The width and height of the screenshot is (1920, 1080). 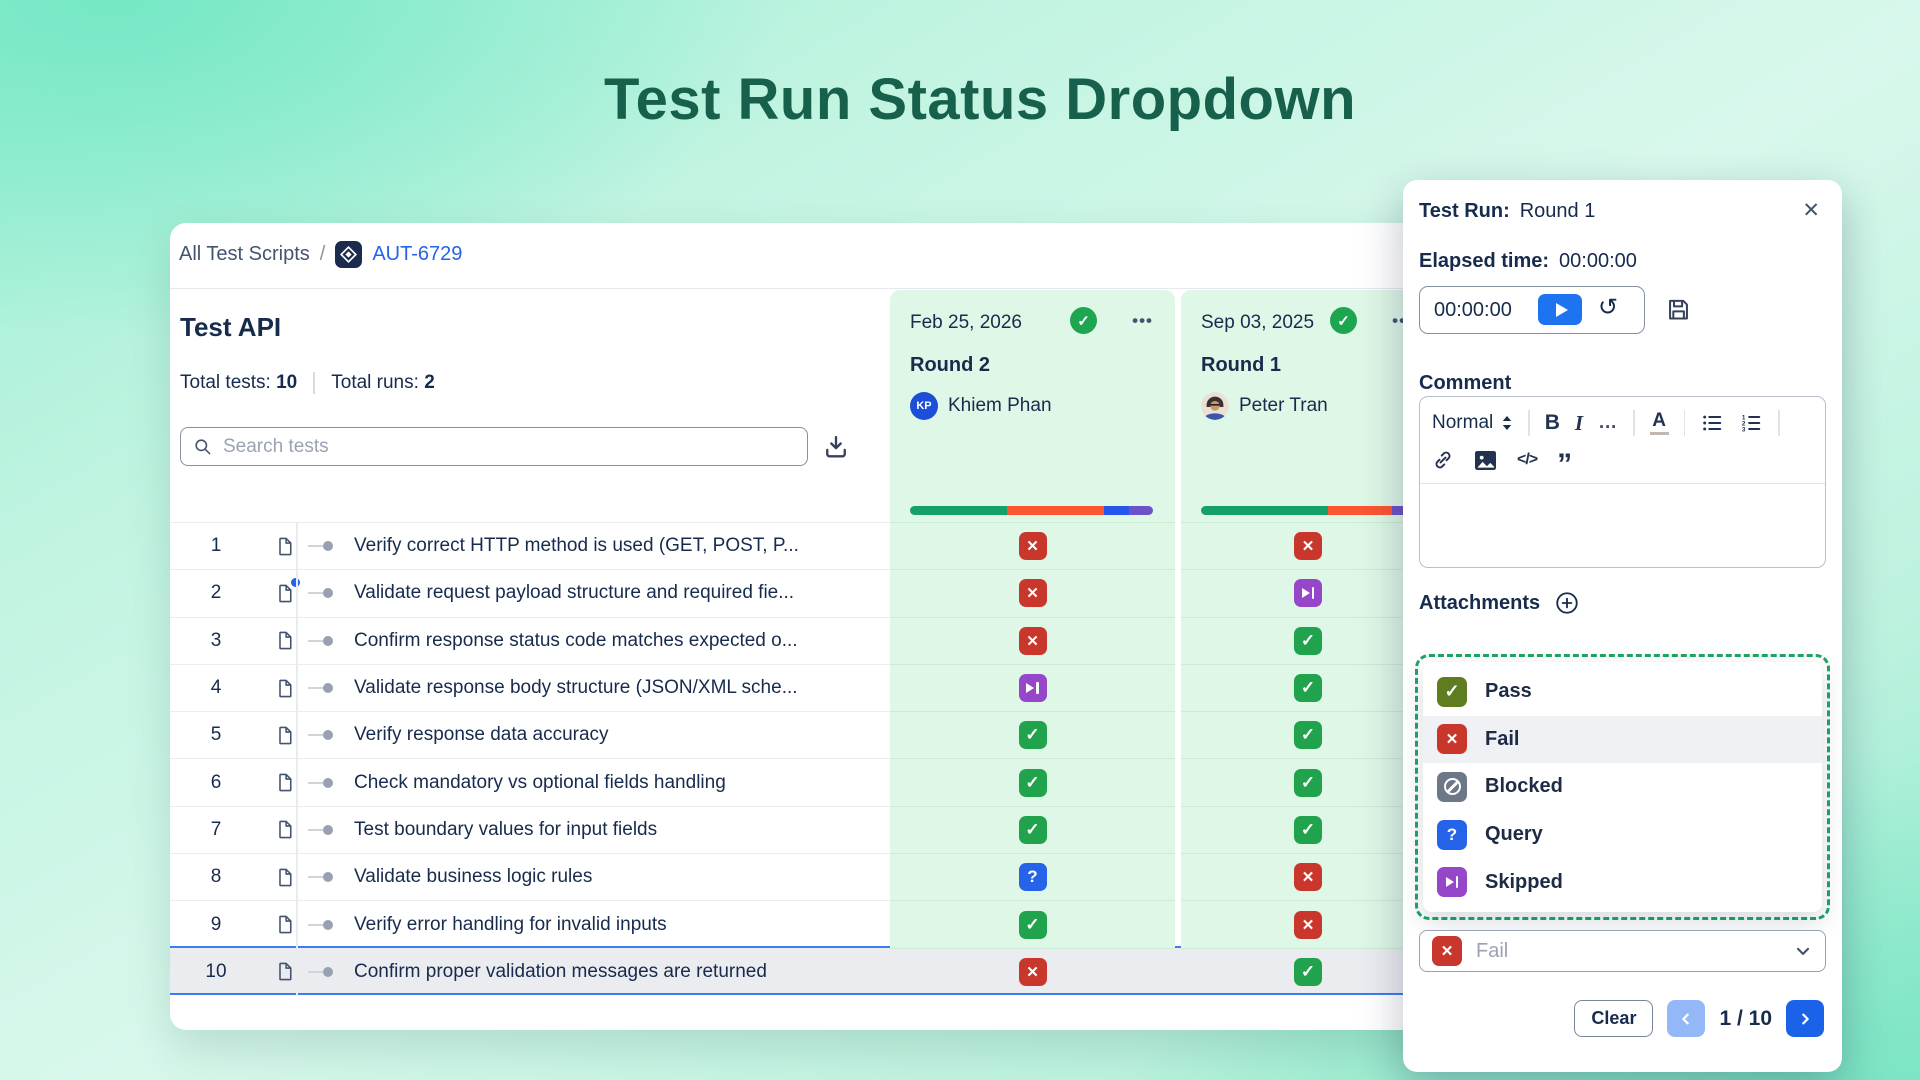 What do you see at coordinates (510, 924) in the screenshot?
I see `test-title: Verify error handling for invalid inputs` at bounding box center [510, 924].